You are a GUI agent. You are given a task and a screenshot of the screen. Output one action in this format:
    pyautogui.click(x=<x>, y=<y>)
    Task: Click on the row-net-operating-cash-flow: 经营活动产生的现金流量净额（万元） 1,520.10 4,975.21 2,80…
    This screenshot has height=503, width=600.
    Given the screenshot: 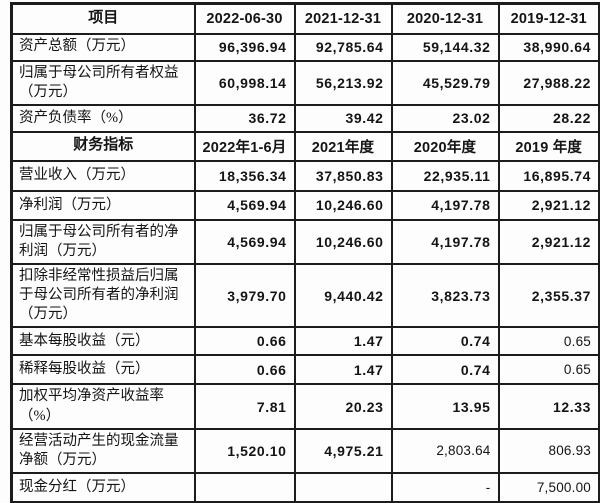 What is the action you would take?
    pyautogui.click(x=305, y=450)
    